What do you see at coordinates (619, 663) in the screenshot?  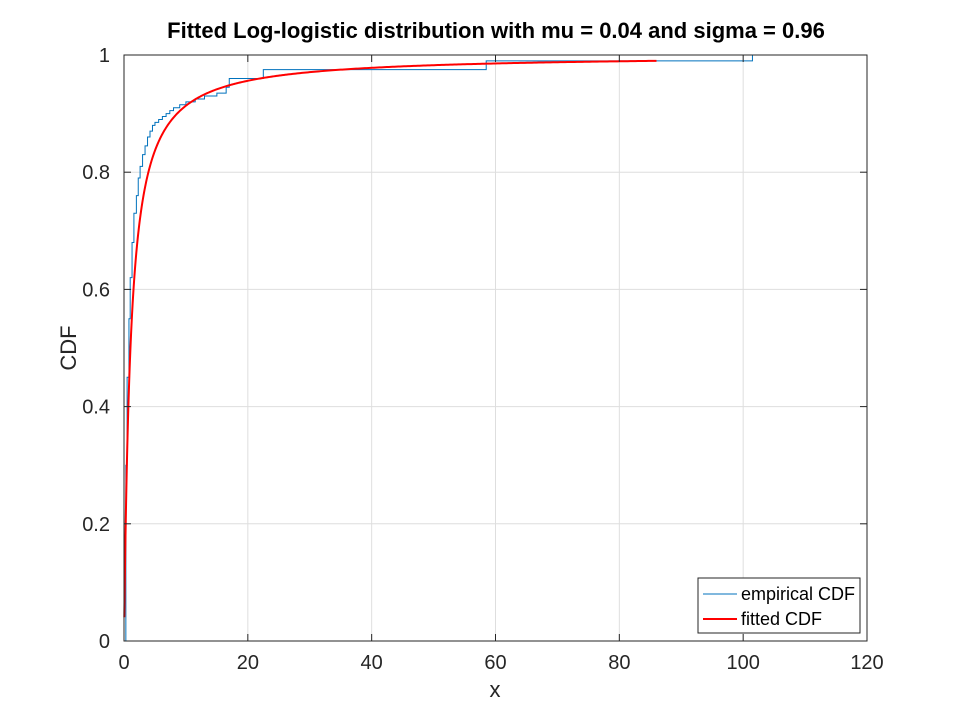 I see `x-tick-label: 80` at bounding box center [619, 663].